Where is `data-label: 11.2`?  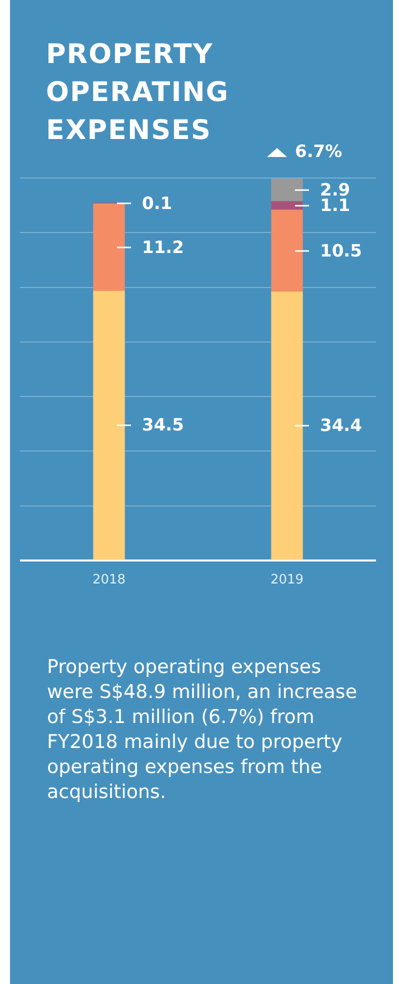
data-label: 11.2 is located at coordinates (163, 248).